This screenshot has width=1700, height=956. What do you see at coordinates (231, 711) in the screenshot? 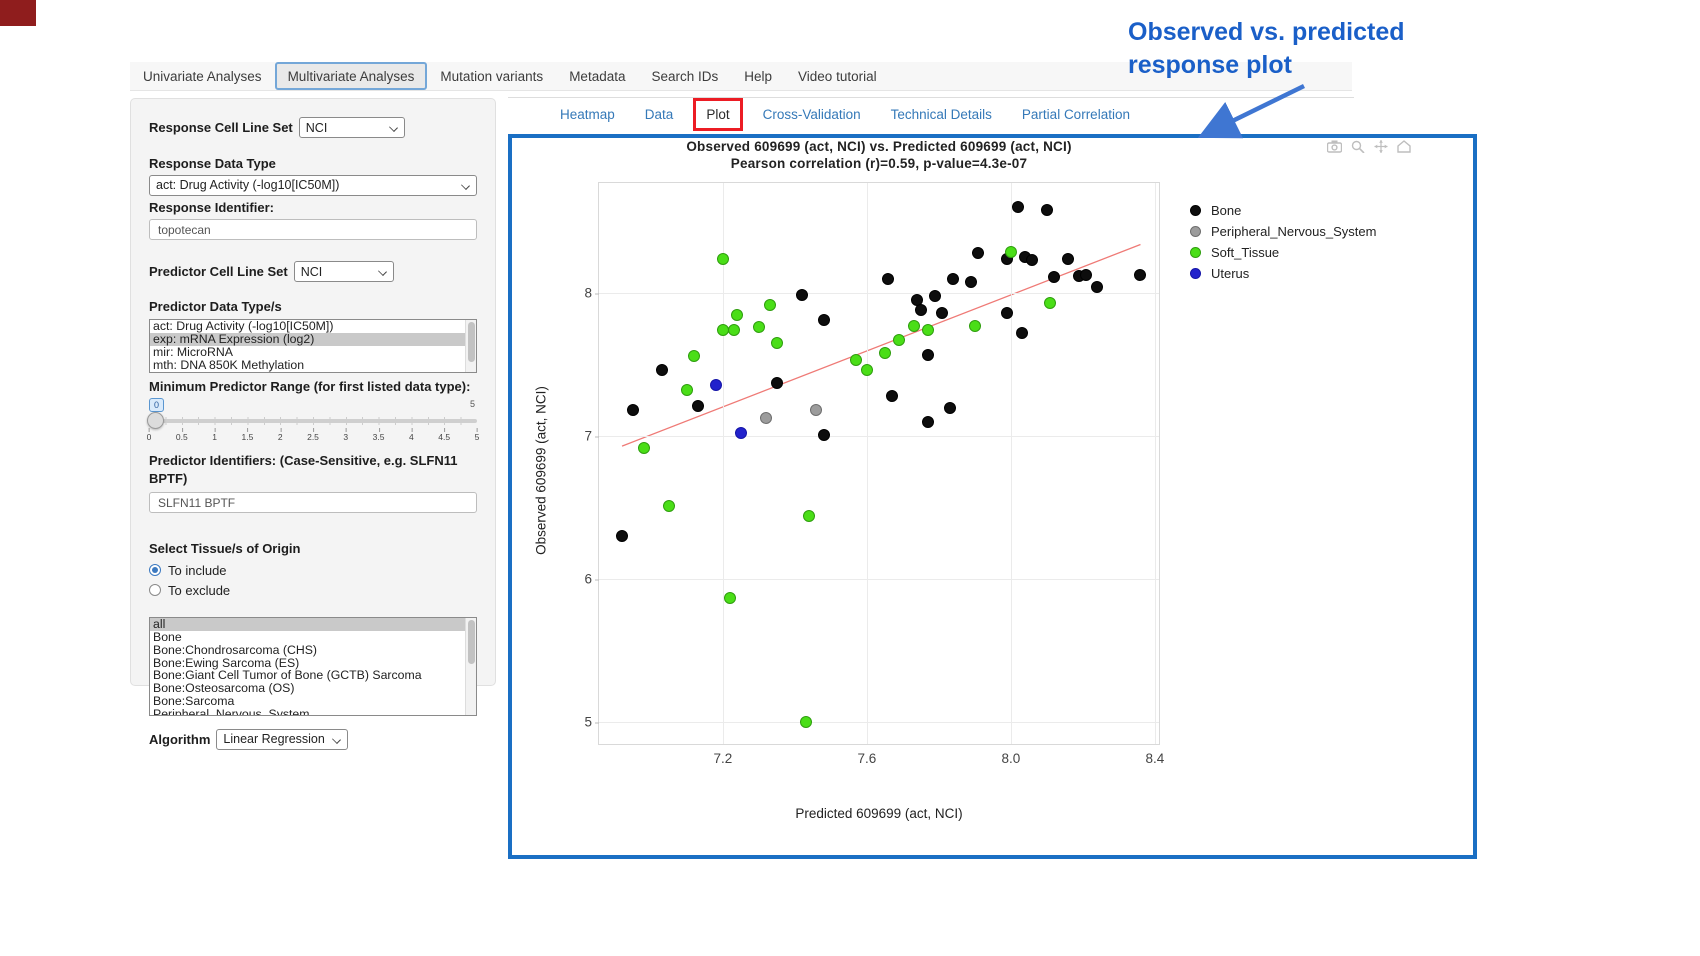
I see `listbox-option: Peripheral_Nervous_System` at bounding box center [231, 711].